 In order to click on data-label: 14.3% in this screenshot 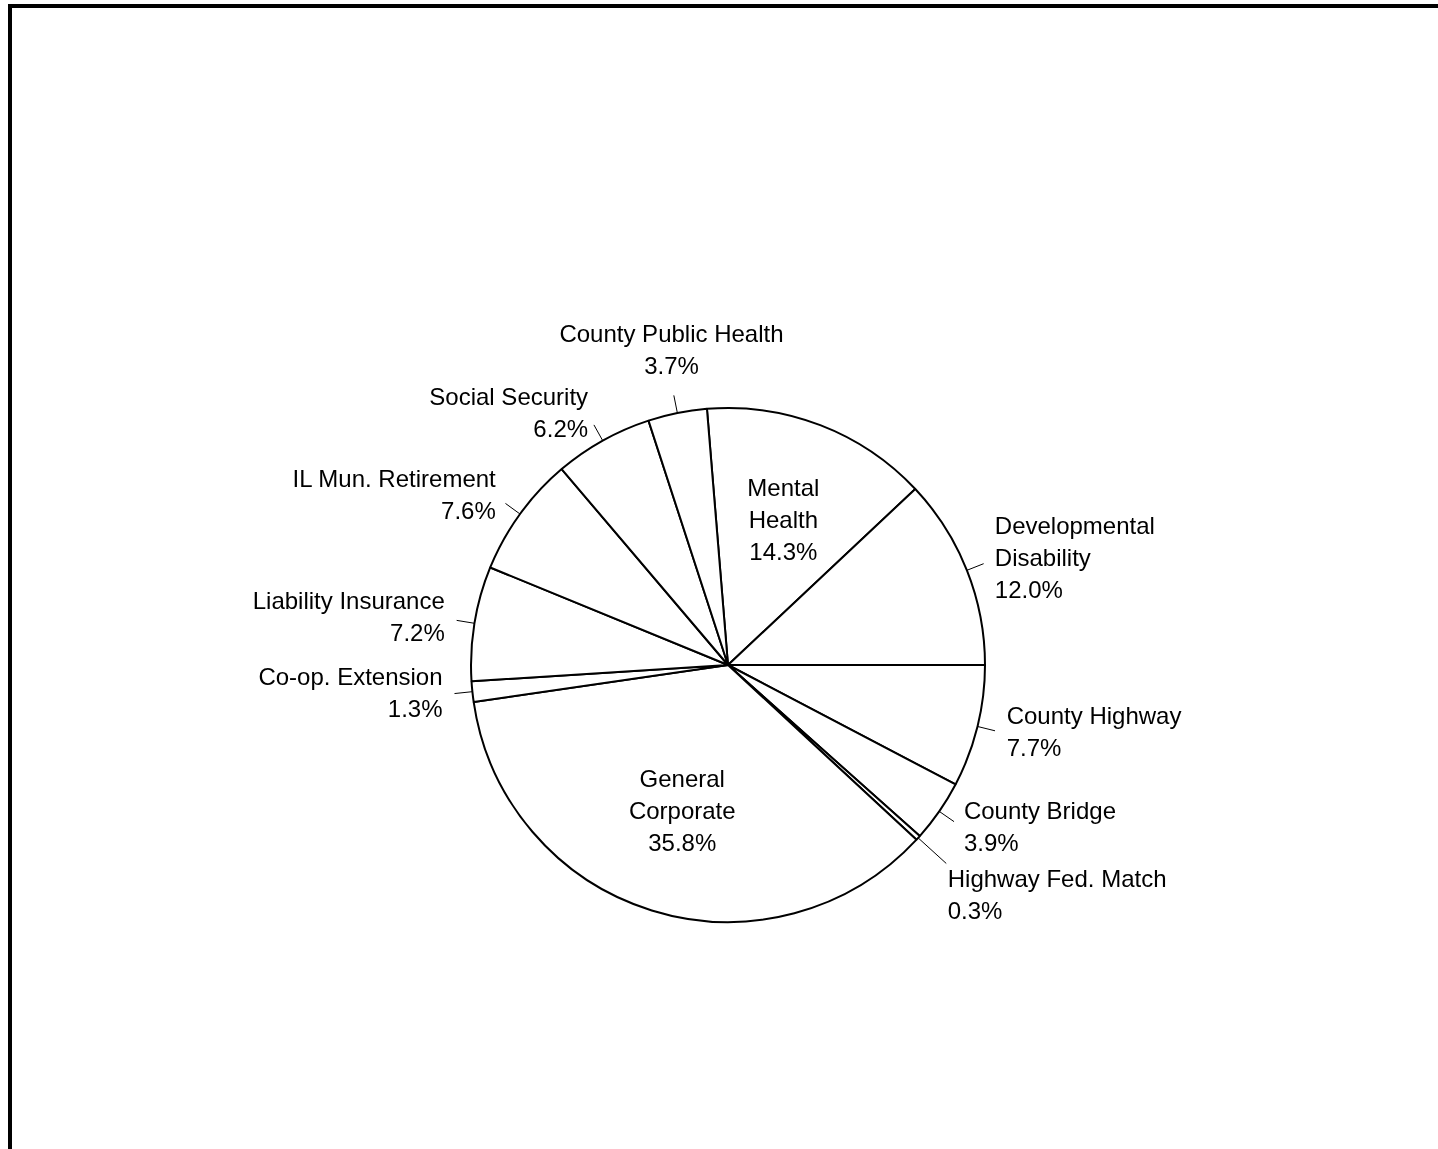, I will do `click(783, 551)`.